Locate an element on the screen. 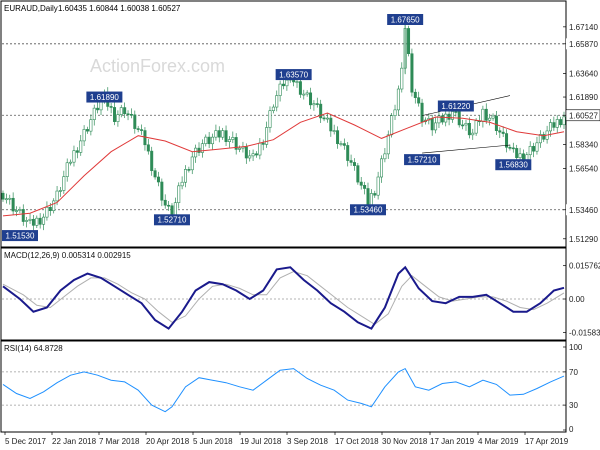 The height and width of the screenshot is (450, 600). price-annotation-label: 1.56830 is located at coordinates (513, 165).